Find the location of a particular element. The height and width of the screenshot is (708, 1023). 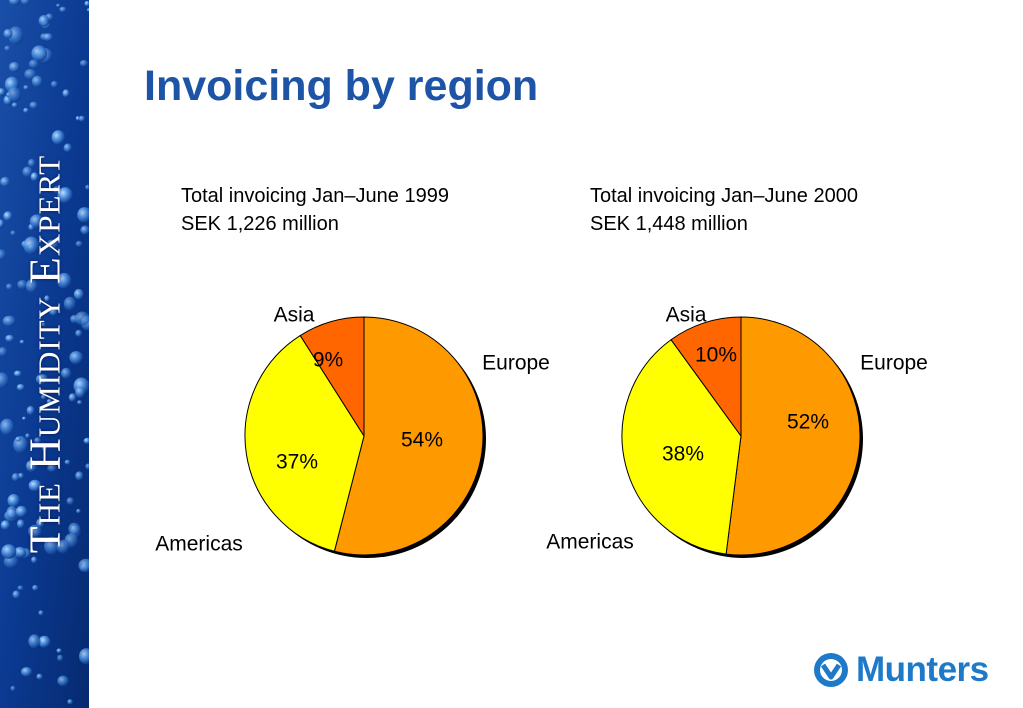

pie-value-label-1999-americas: 37% is located at coordinates (297, 462).